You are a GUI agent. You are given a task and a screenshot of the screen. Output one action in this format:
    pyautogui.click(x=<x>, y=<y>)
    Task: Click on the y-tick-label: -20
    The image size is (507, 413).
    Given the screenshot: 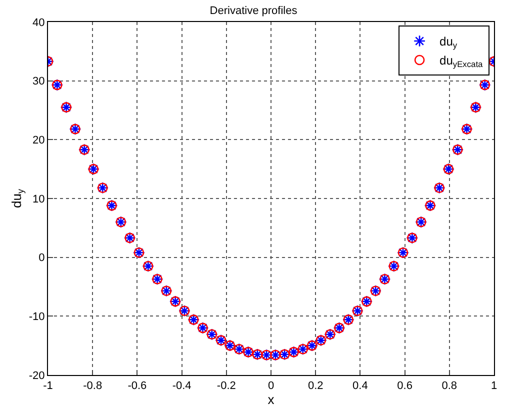 What is the action you would take?
    pyautogui.click(x=36, y=376)
    